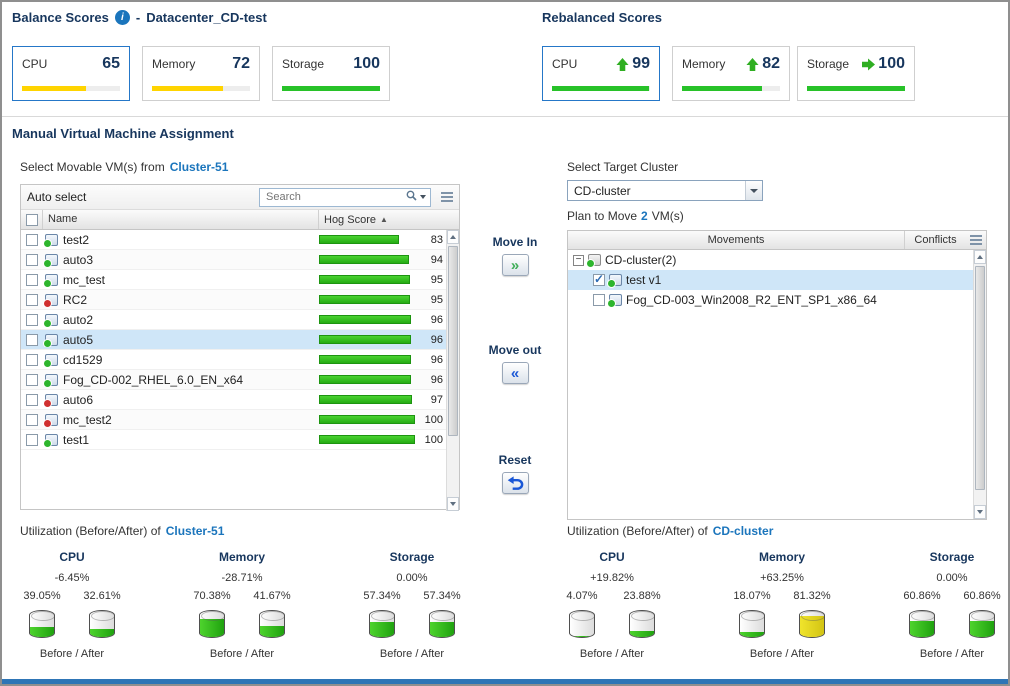 This screenshot has width=1010, height=686. I want to click on datacenter-name: Datacenter_CD-test, so click(206, 17).